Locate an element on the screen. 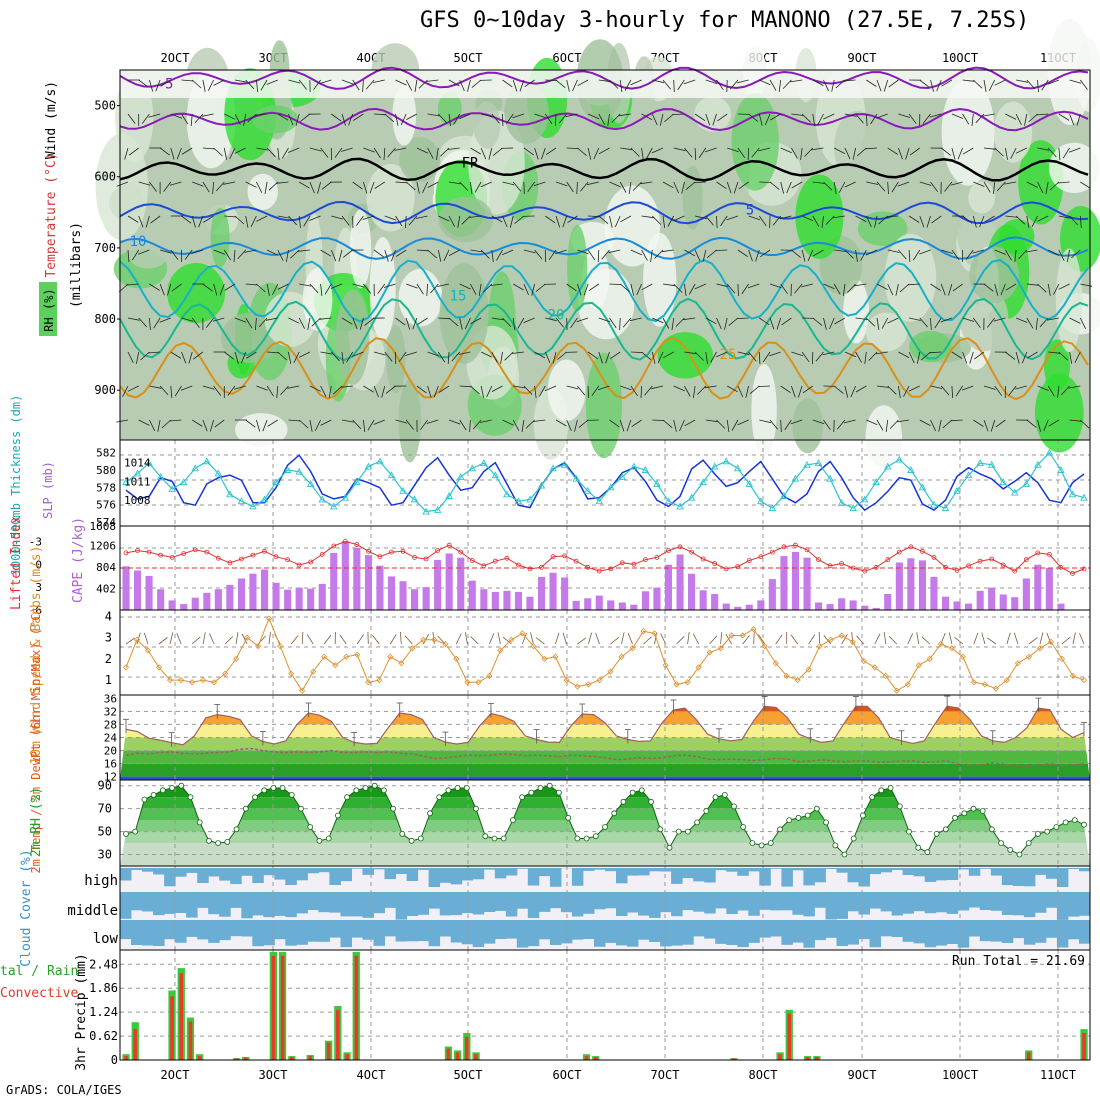 Image resolution: width=1100 pixels, height=1100 pixels. temp-contour is located at coordinates (604, 169).